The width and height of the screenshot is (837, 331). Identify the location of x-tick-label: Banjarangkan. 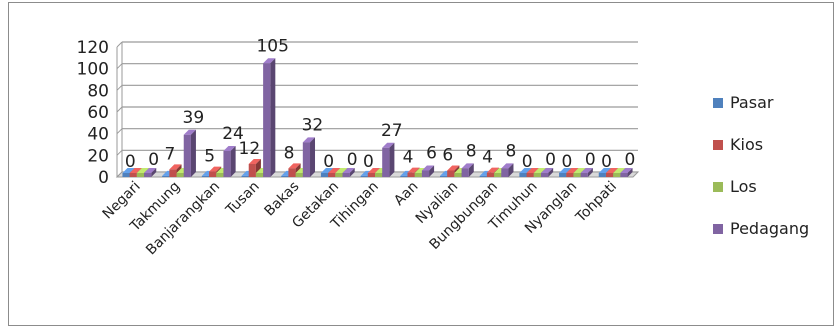
(183, 219).